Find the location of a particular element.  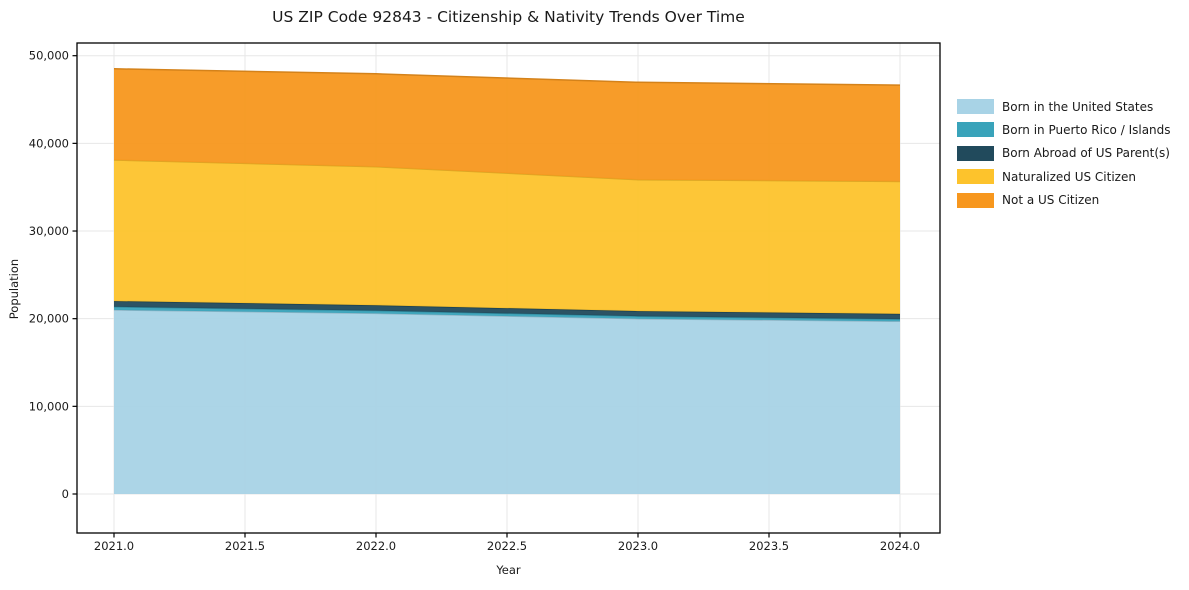

x-tick-label: 2021.0 is located at coordinates (114, 546).